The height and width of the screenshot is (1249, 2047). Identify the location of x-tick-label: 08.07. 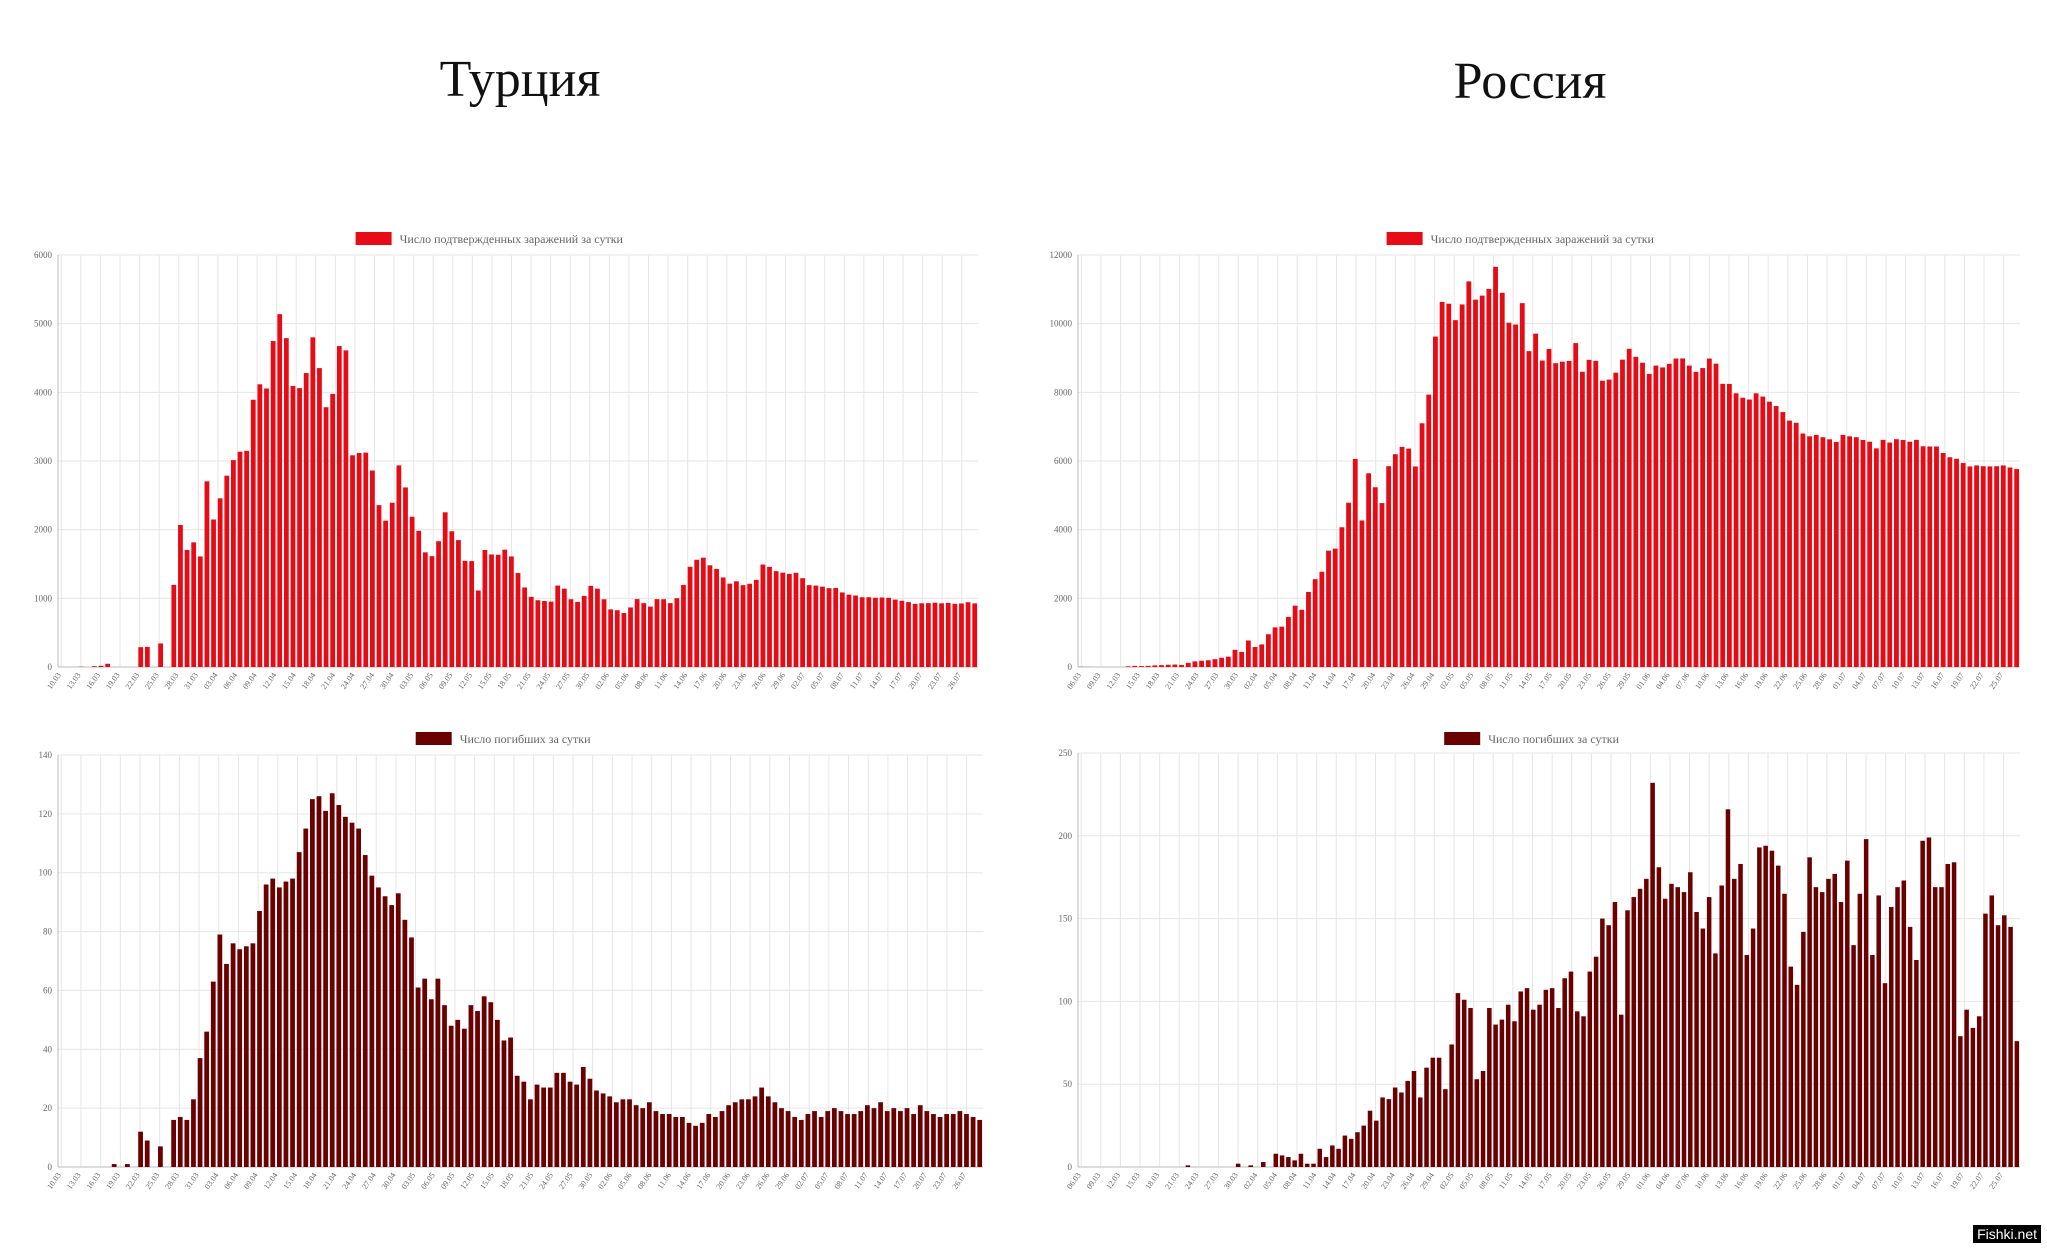
(841, 1181).